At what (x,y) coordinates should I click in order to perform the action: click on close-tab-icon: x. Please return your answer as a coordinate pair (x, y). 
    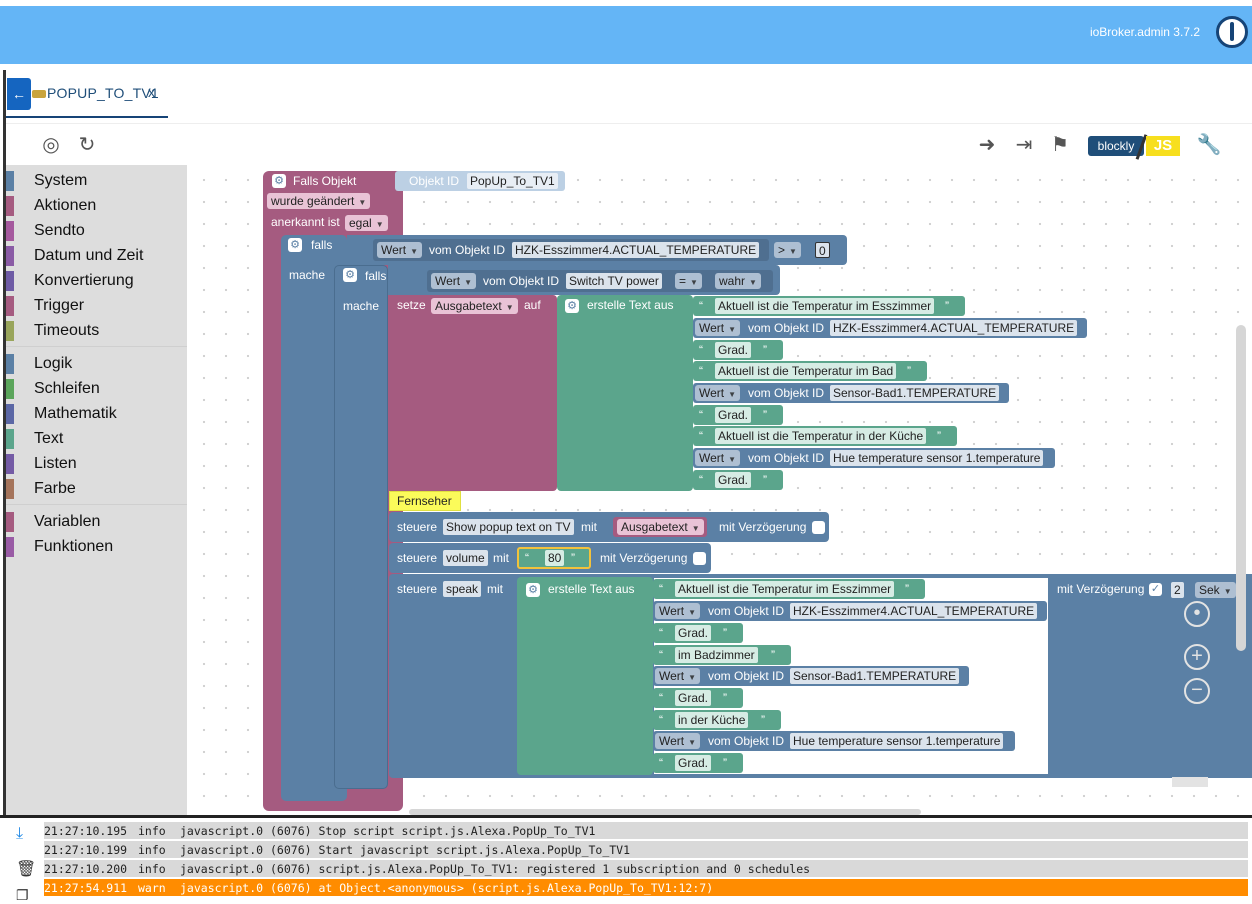
    Looking at the image, I should click on (151, 92).